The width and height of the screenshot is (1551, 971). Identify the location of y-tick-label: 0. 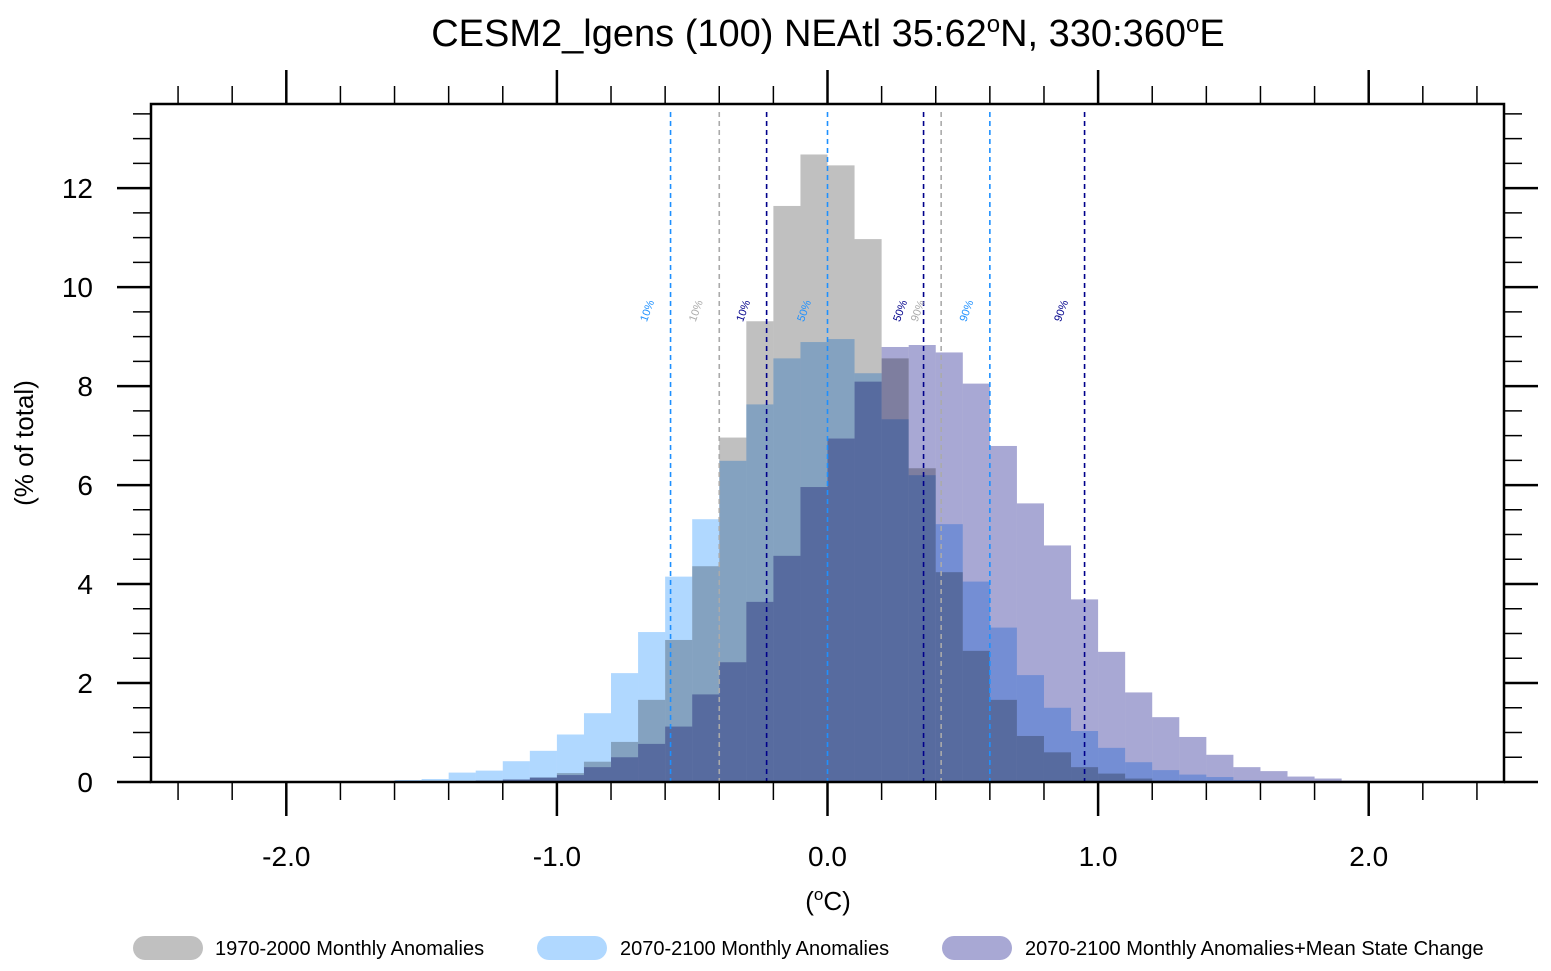
(85, 782).